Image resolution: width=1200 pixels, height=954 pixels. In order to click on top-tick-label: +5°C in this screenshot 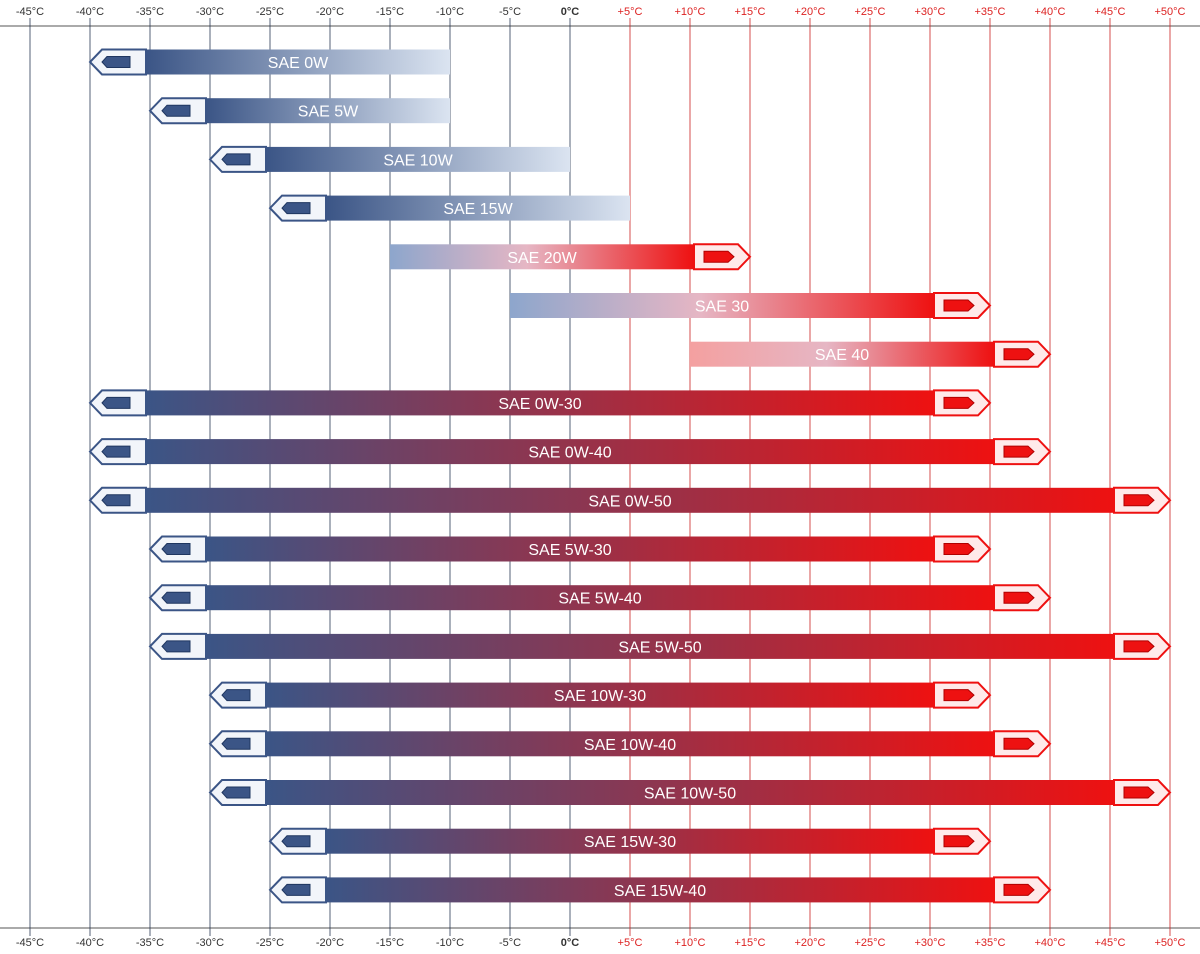, I will do `click(630, 12)`.